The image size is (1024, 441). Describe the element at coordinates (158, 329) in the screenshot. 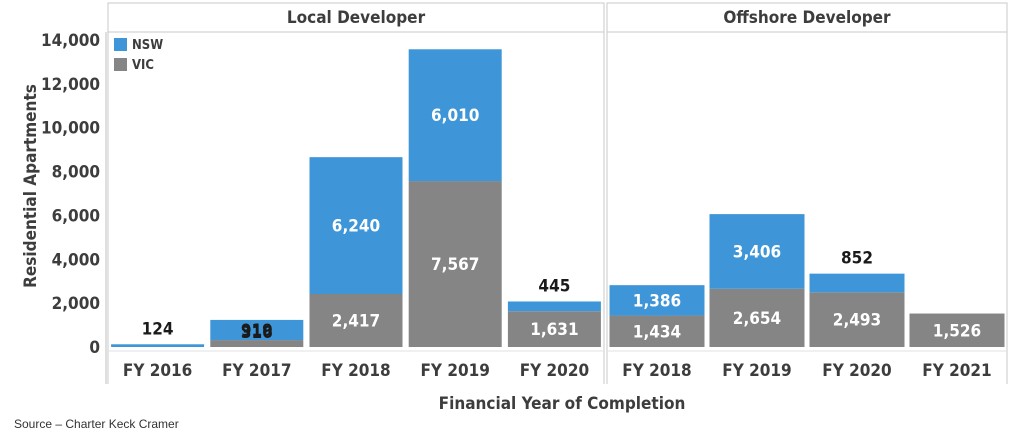

I see `bar-value-label: 124` at that location.